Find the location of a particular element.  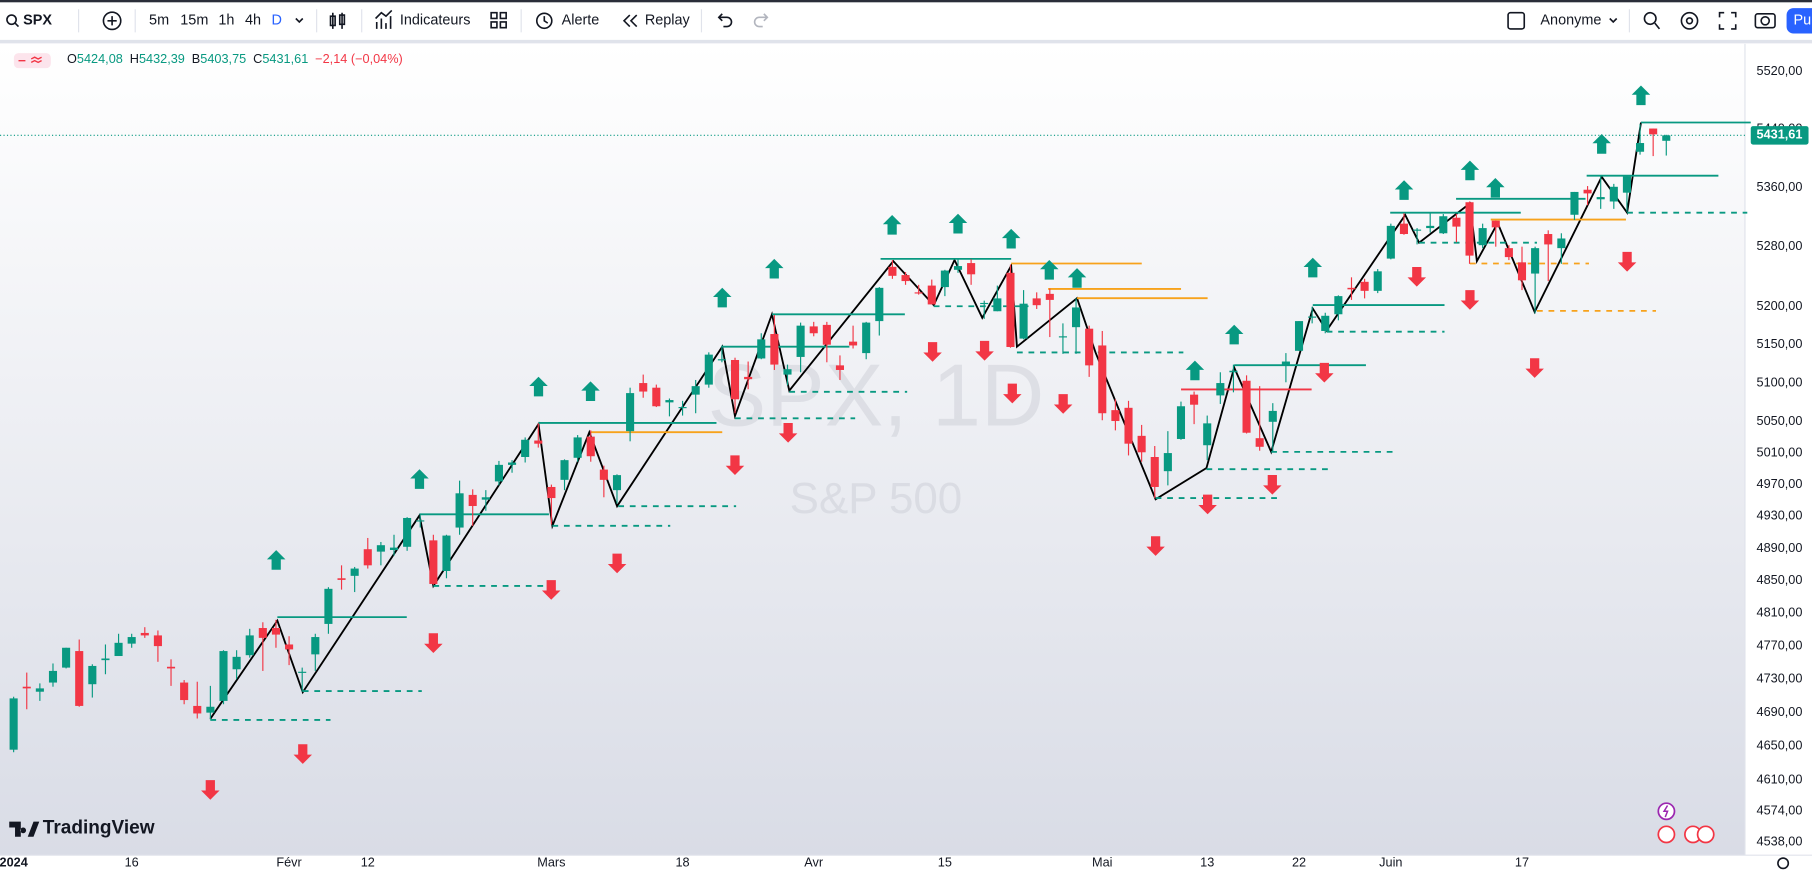

quick-search is located at coordinates (1650, 18).